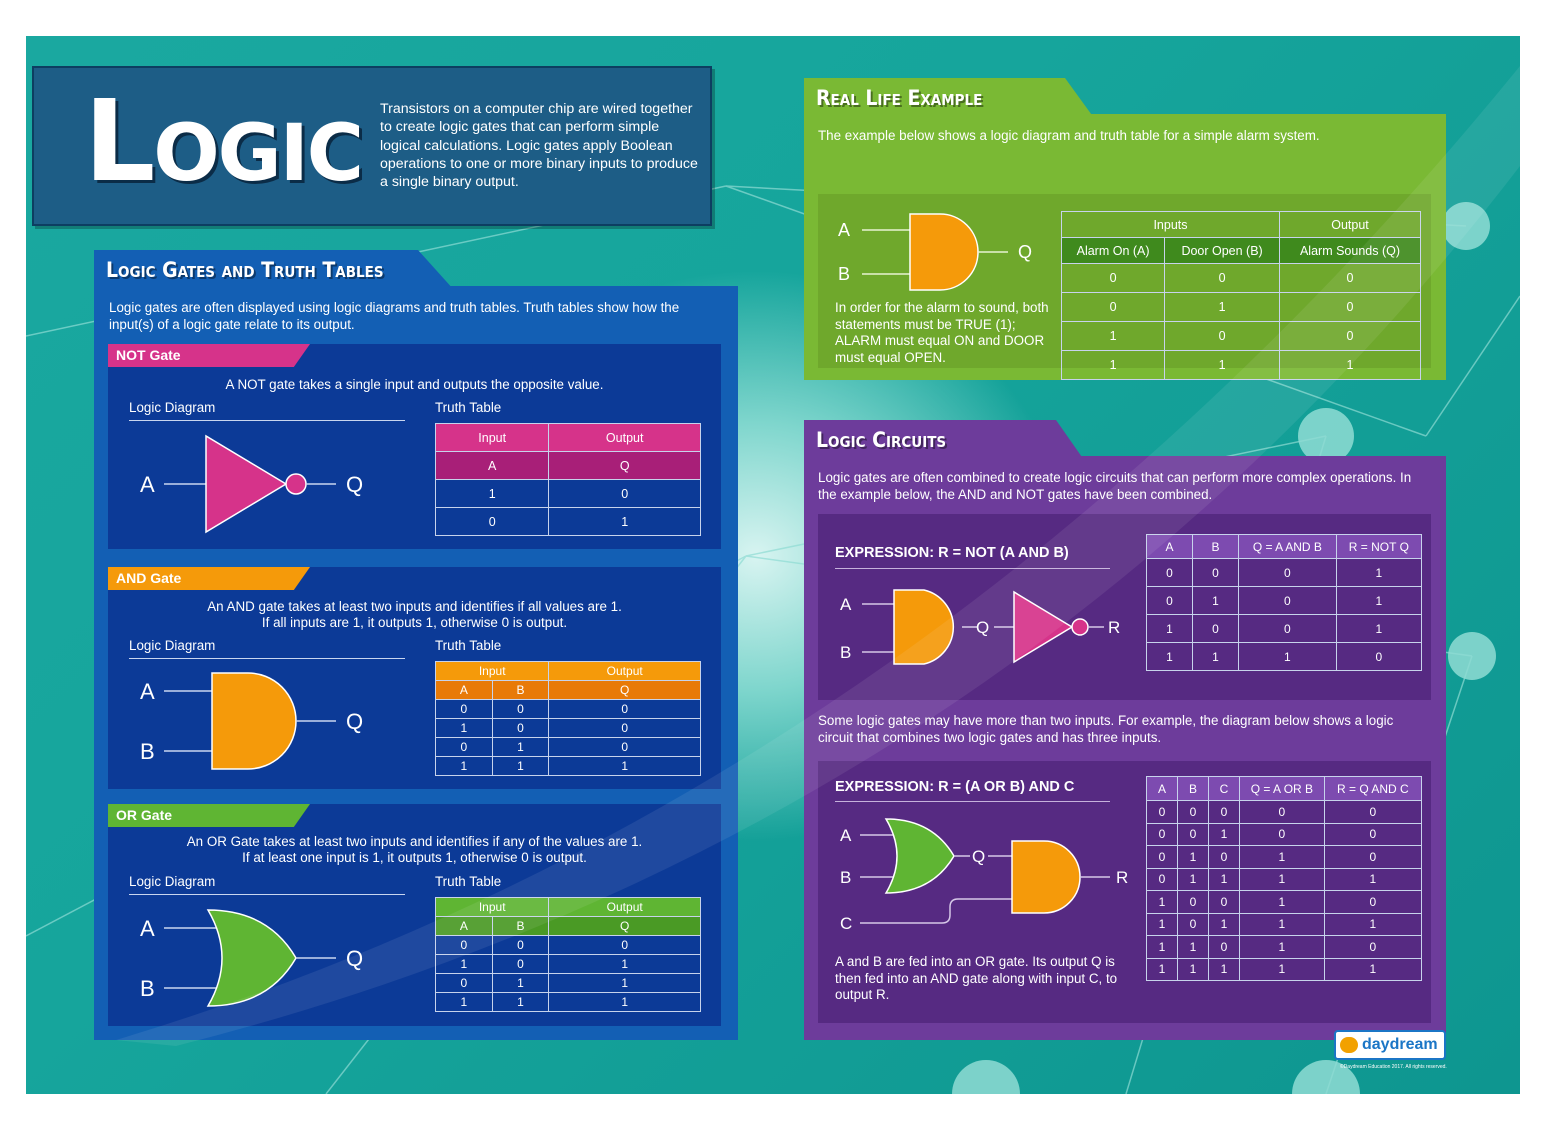 The image size is (1546, 1133). Describe the element at coordinates (468, 881) in the screenshot. I see `or-table-label: Truth Table` at that location.